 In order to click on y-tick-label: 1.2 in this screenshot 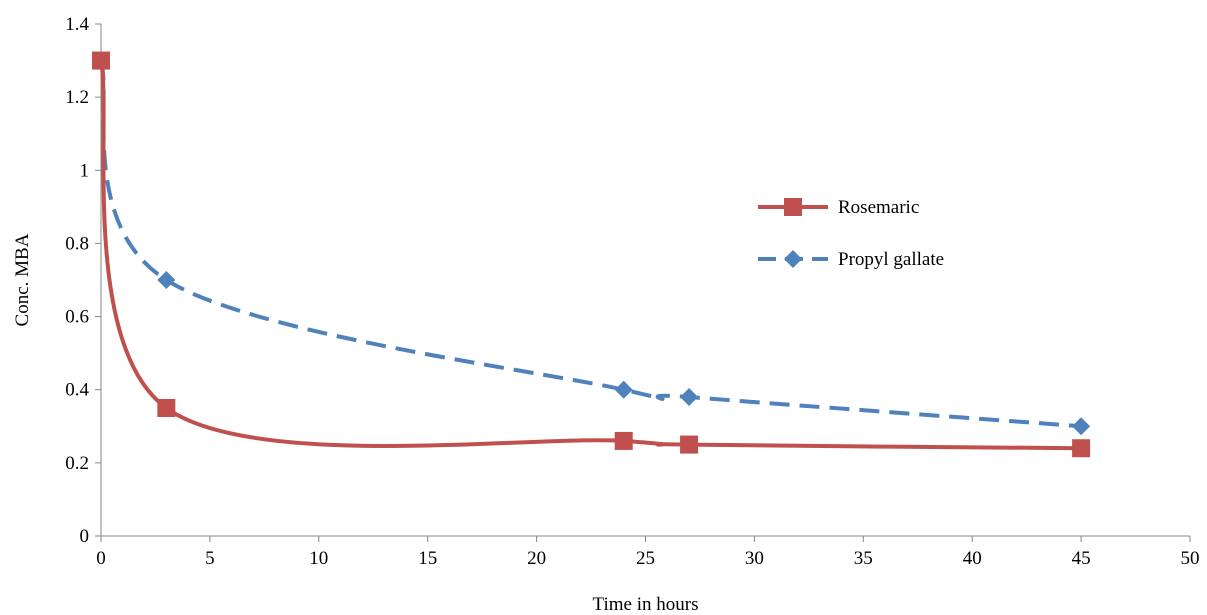, I will do `click(77, 97)`.